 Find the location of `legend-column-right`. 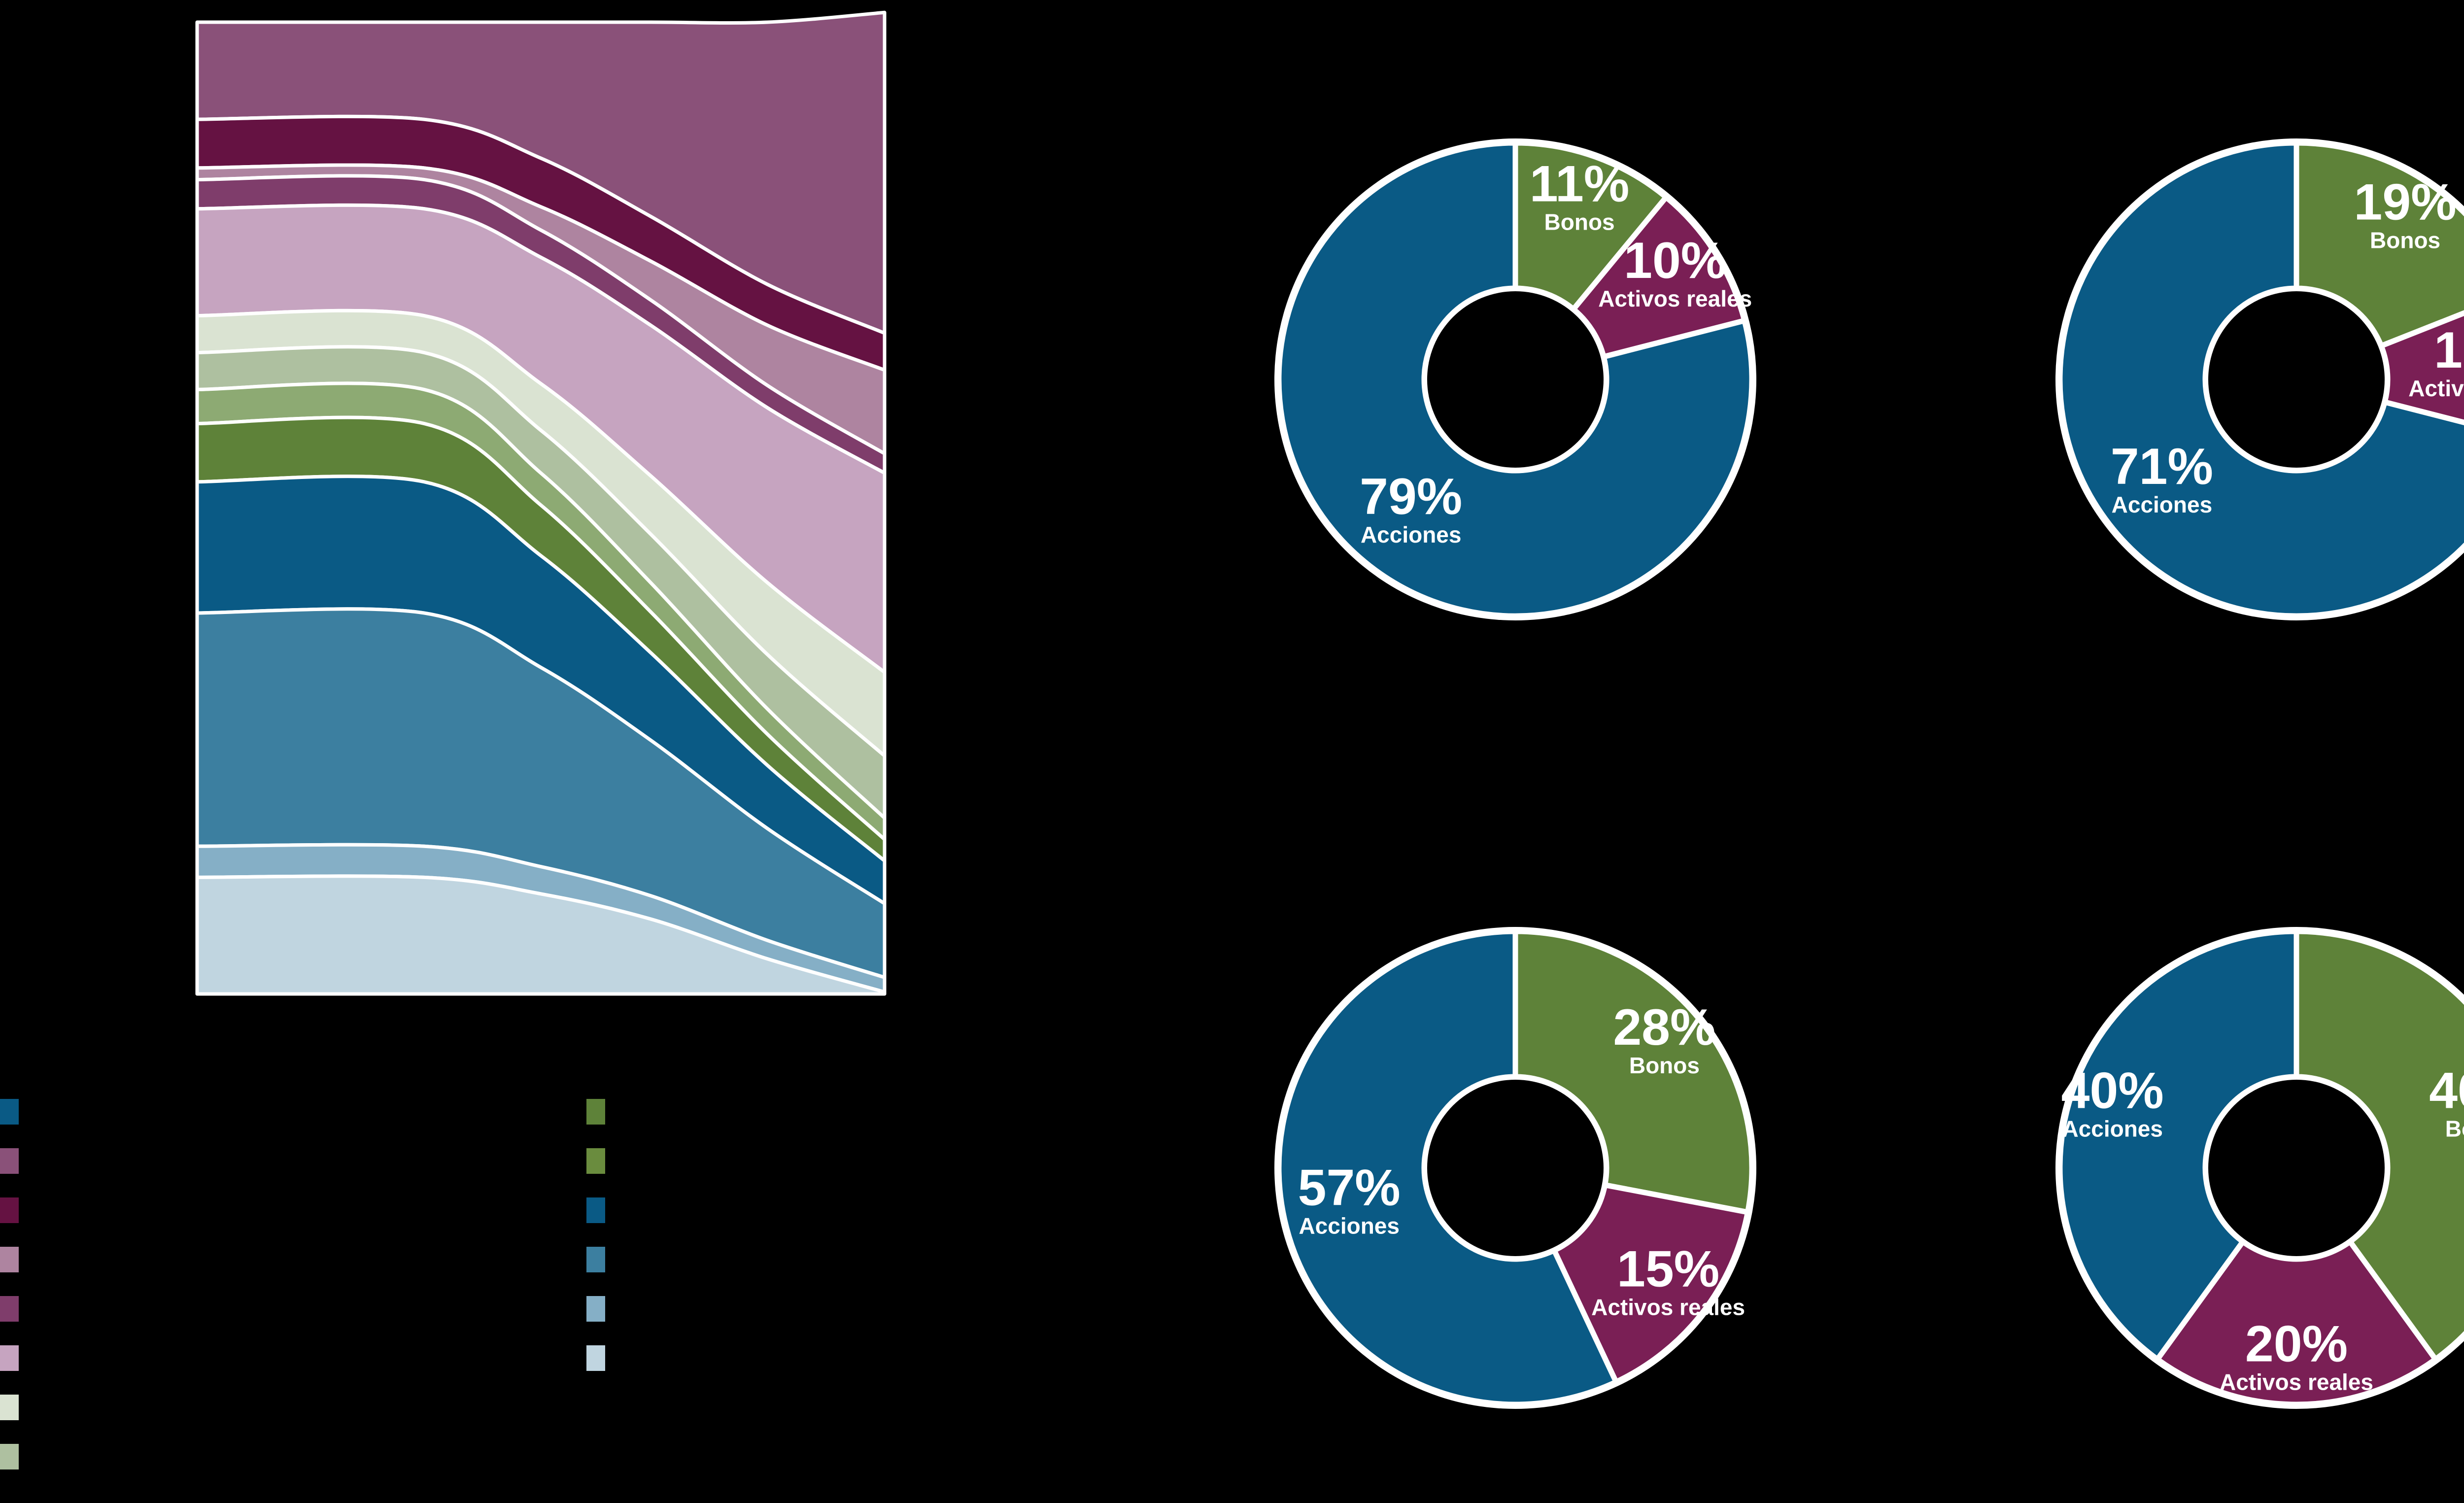

legend-column-right is located at coordinates (602, 1247).